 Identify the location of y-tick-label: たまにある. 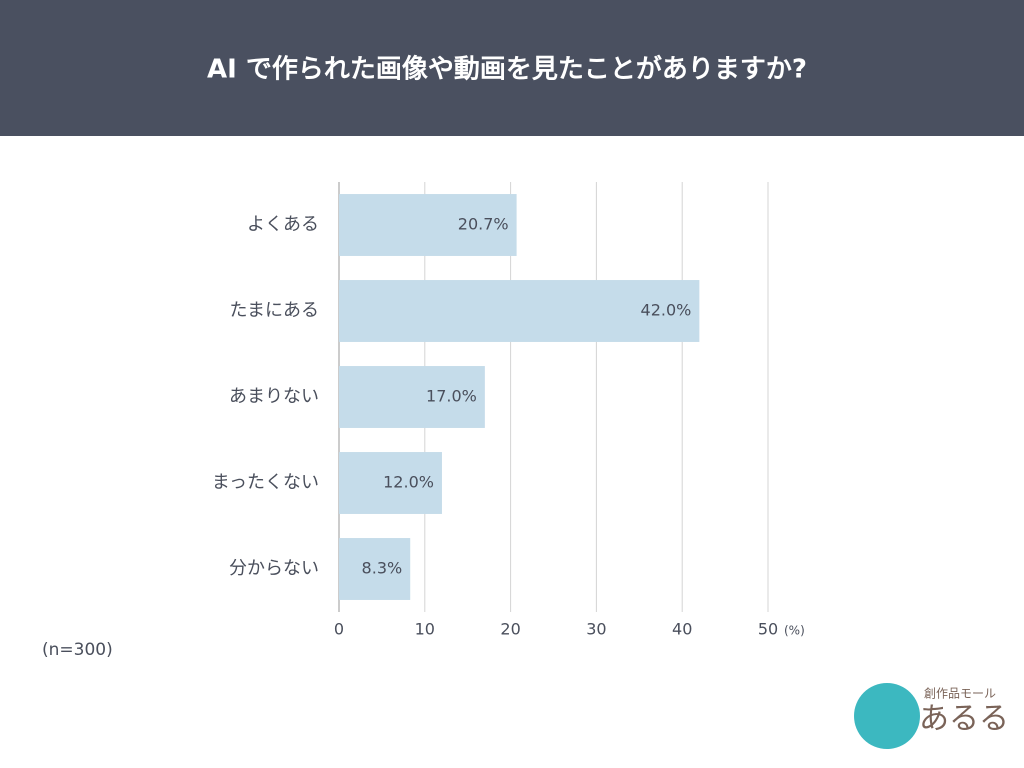
(274, 310).